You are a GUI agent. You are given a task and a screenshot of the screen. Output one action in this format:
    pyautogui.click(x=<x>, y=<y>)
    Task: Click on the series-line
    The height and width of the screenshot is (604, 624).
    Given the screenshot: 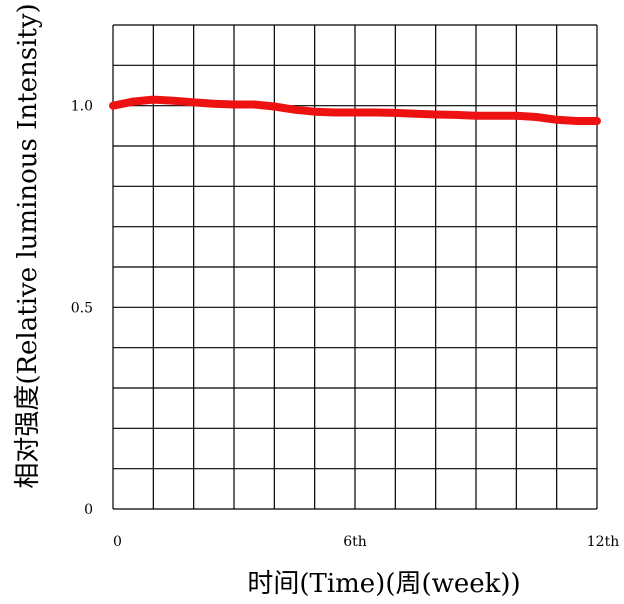 What is the action you would take?
    pyautogui.click(x=355, y=110)
    